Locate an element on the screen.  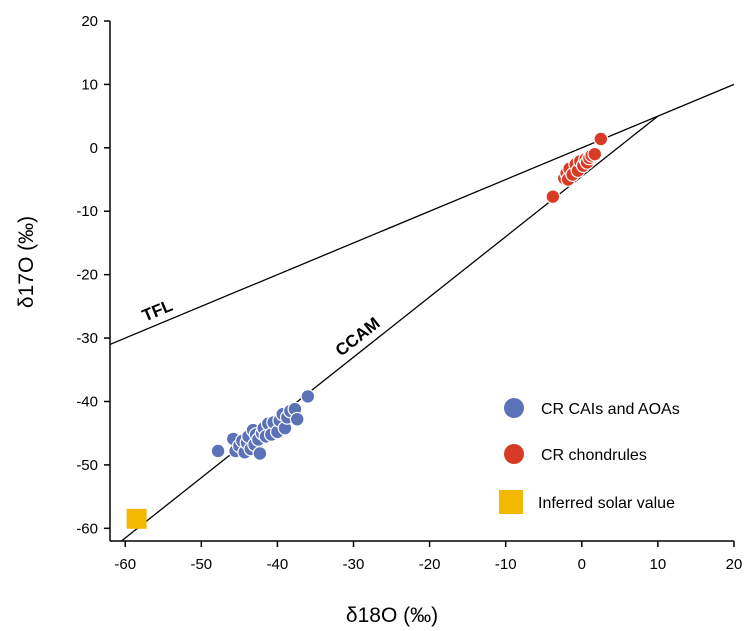
solar-value-marker is located at coordinates (136, 518).